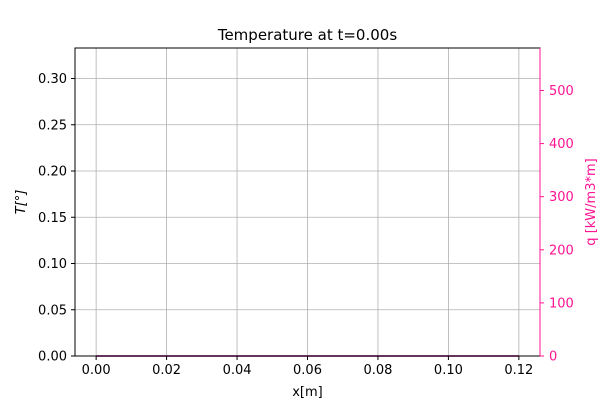  I want to click on y-right-tick-label: 300, so click(561, 197).